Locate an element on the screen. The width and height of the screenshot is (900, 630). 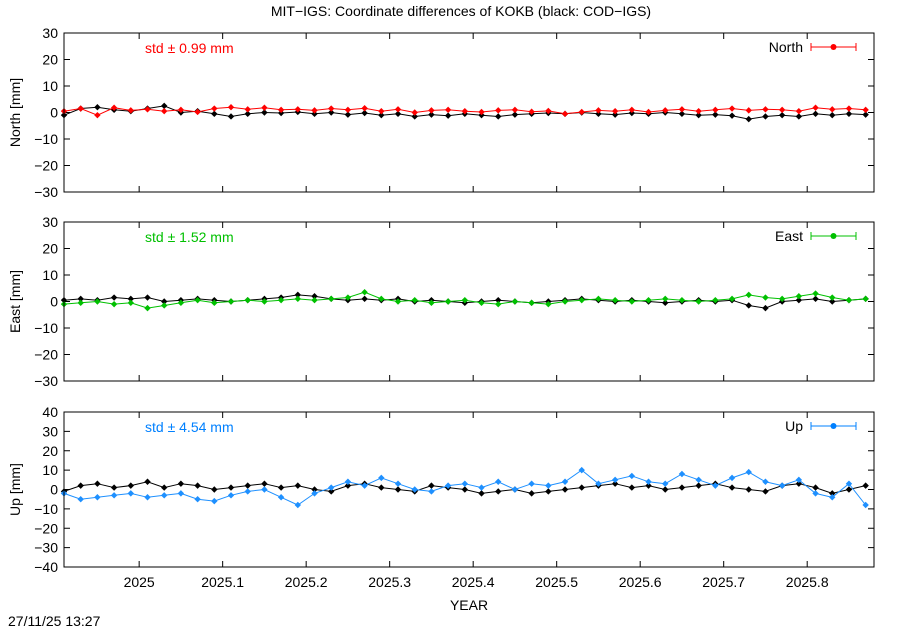
y-tick-label: −10 is located at coordinates (46, 509).